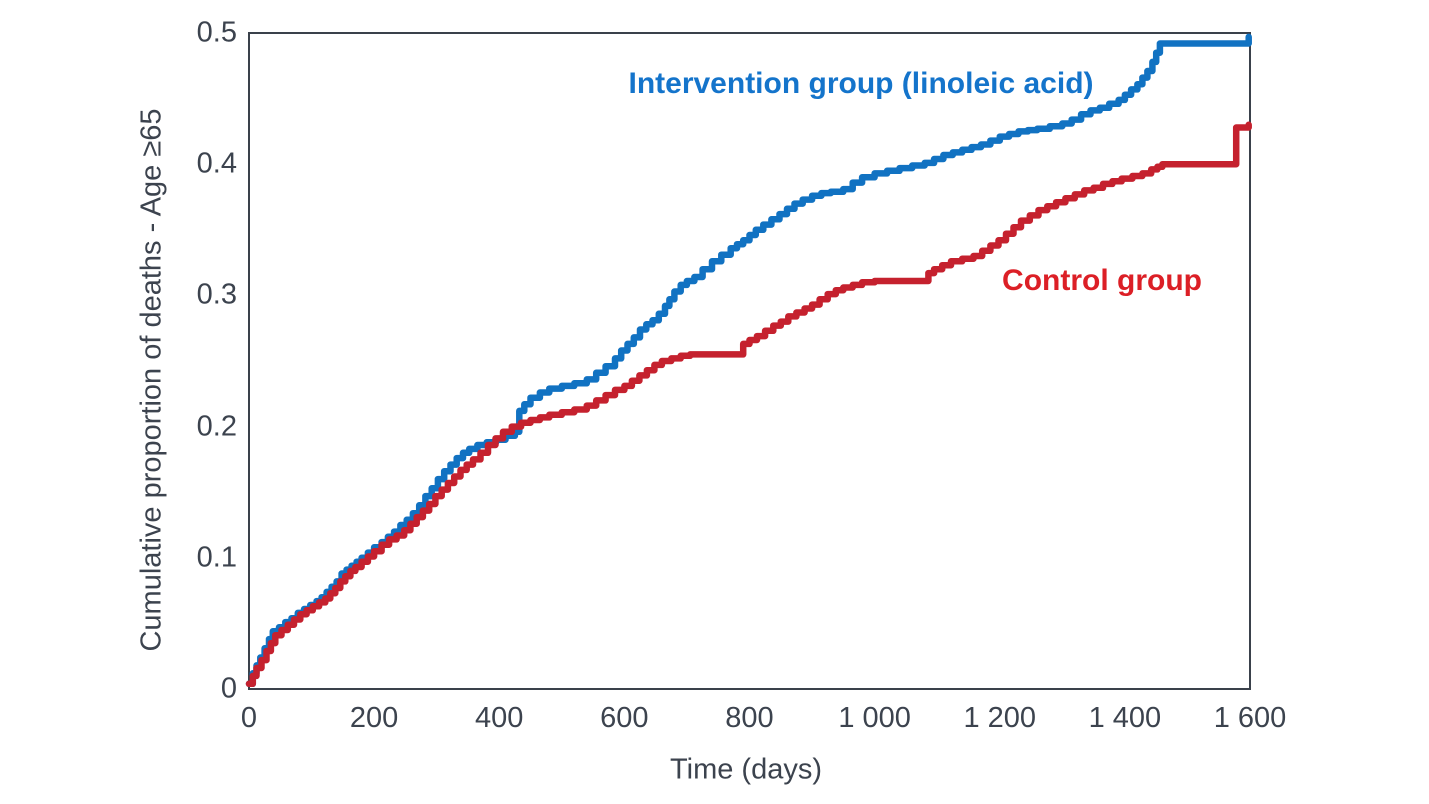  What do you see at coordinates (624, 718) in the screenshot?
I see `x-tick-label: 600` at bounding box center [624, 718].